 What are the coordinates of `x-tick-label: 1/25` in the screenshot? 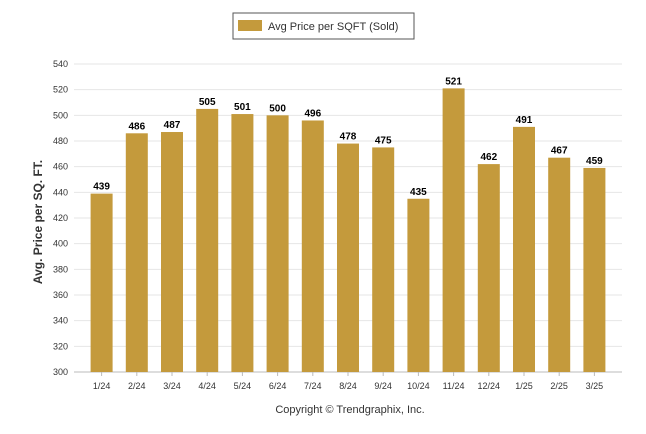 It's located at (524, 386).